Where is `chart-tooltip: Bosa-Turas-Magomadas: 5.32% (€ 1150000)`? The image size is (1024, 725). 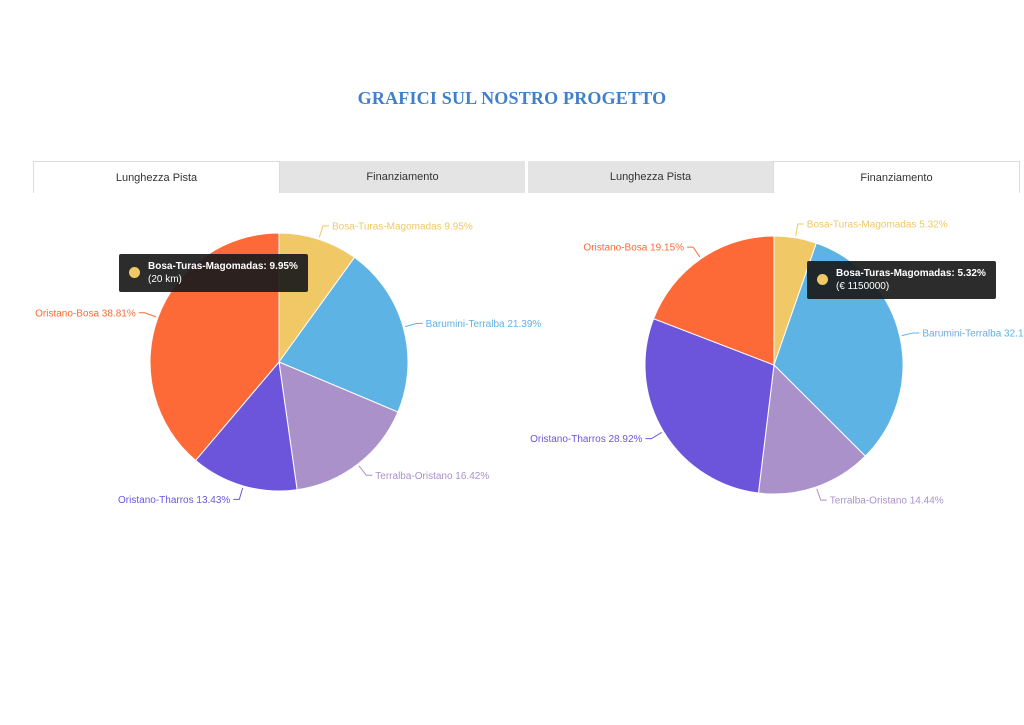 chart-tooltip: Bosa-Turas-Magomadas: 5.32% (€ 1150000) is located at coordinates (901, 280).